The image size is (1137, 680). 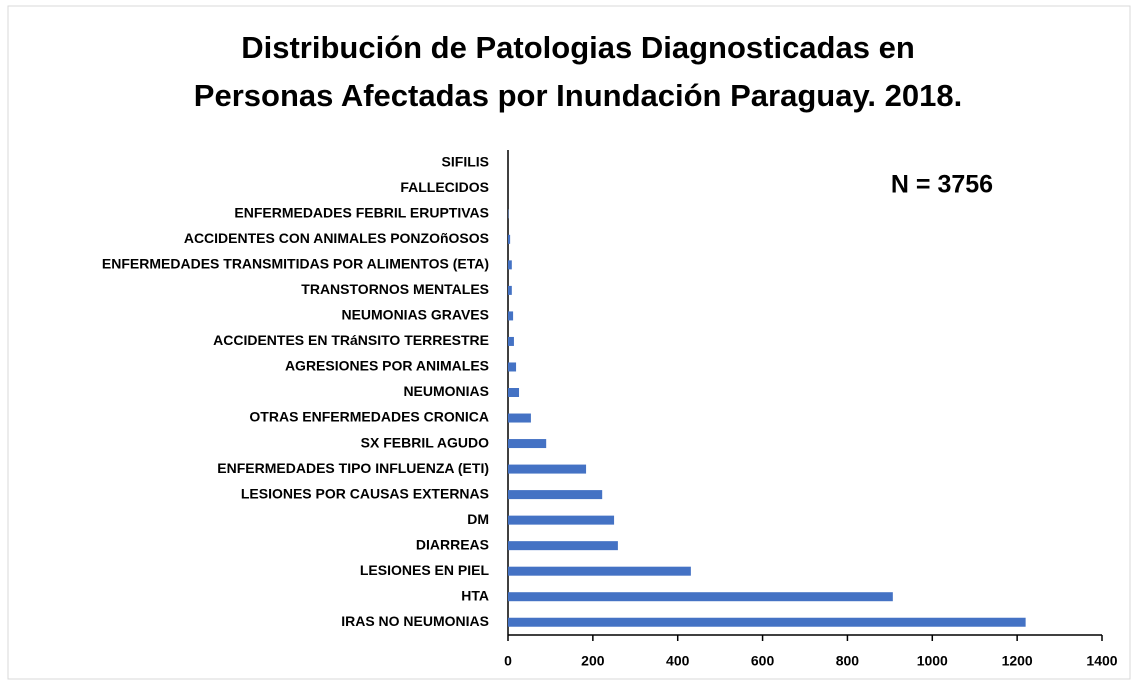 What do you see at coordinates (365, 493) in the screenshot?
I see `y-tick-label: LESIONES POR CAUSAS EXTERNAS` at bounding box center [365, 493].